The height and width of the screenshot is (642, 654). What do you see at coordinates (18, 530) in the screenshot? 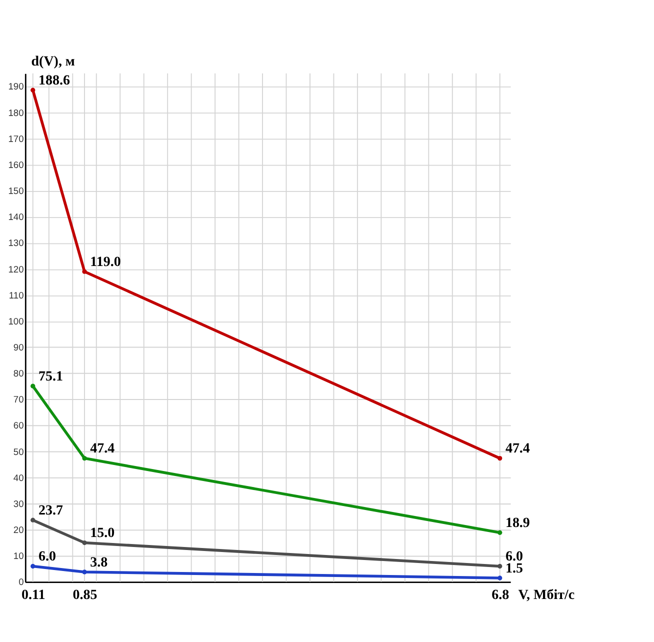
I see `y-tick-label: 20` at bounding box center [18, 530].